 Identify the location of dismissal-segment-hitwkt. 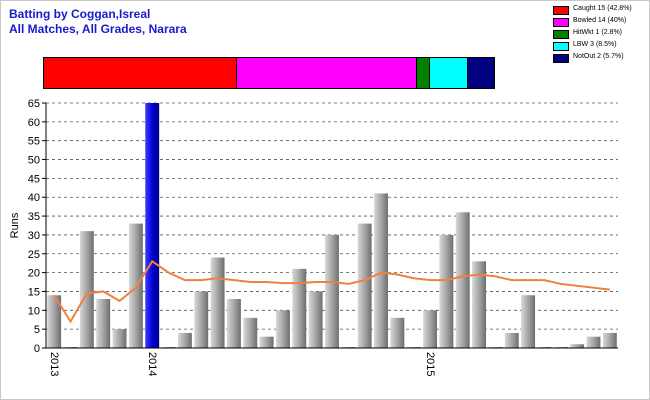
(423, 73).